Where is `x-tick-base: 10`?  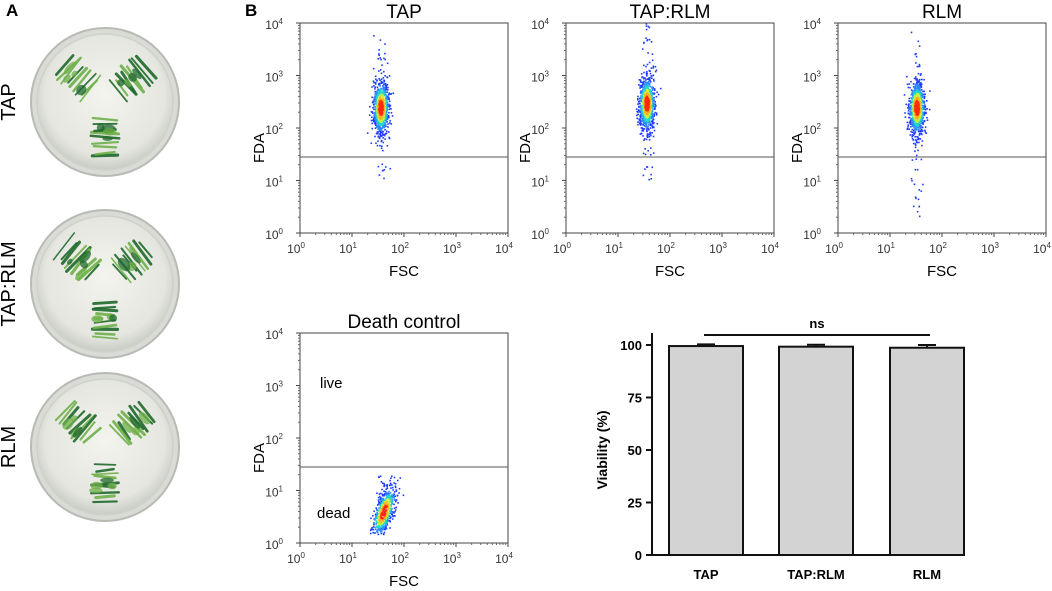
x-tick-base: 10 is located at coordinates (884, 249).